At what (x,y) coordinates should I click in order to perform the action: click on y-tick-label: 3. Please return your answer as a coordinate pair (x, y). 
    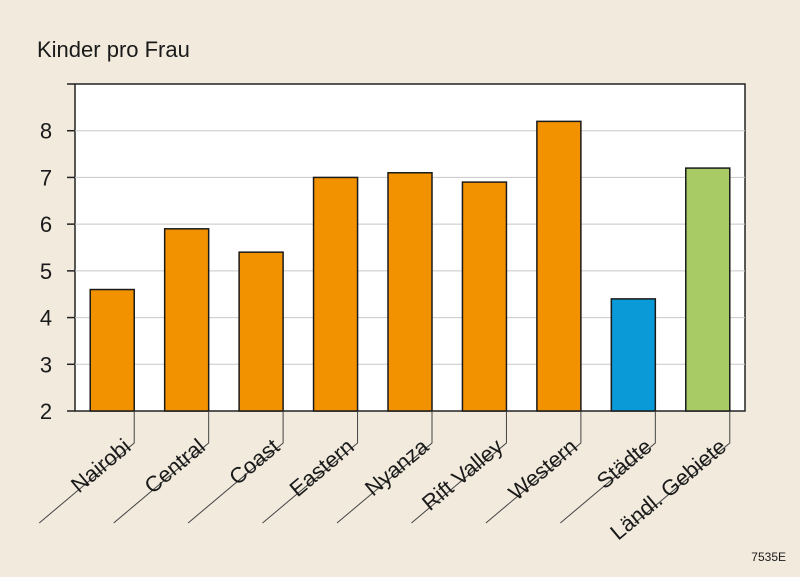
    Looking at the image, I should click on (46, 364).